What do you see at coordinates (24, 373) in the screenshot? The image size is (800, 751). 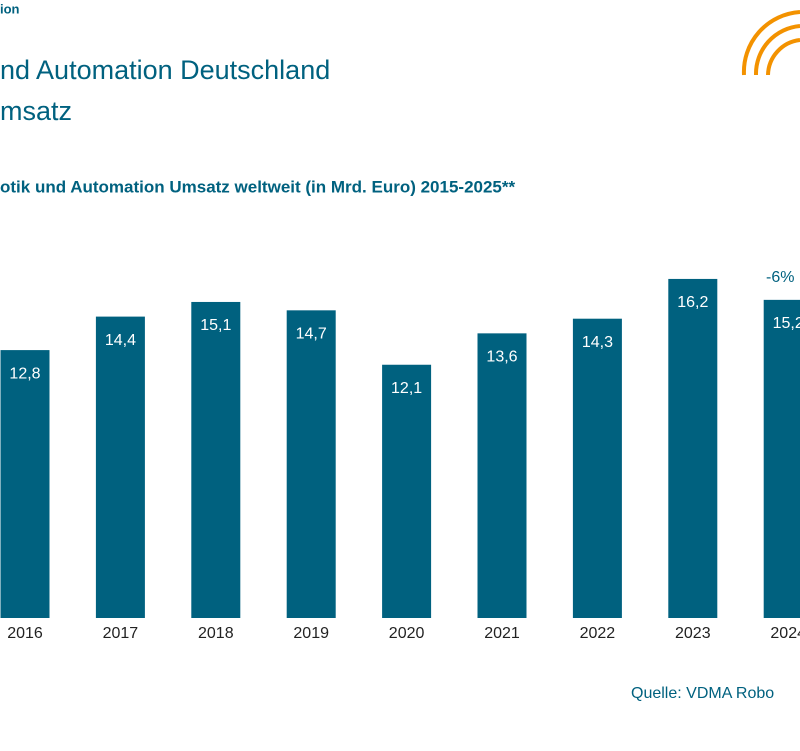 I see `value-label: 12,8` at bounding box center [24, 373].